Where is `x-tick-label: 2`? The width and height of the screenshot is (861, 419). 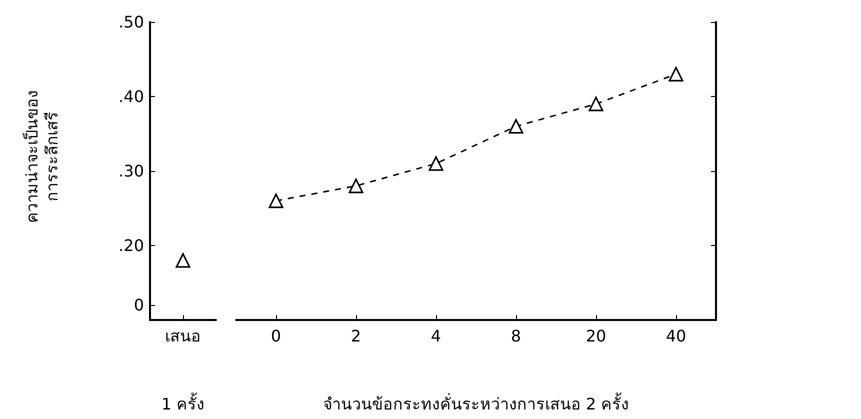 x-tick-label: 2 is located at coordinates (356, 336).